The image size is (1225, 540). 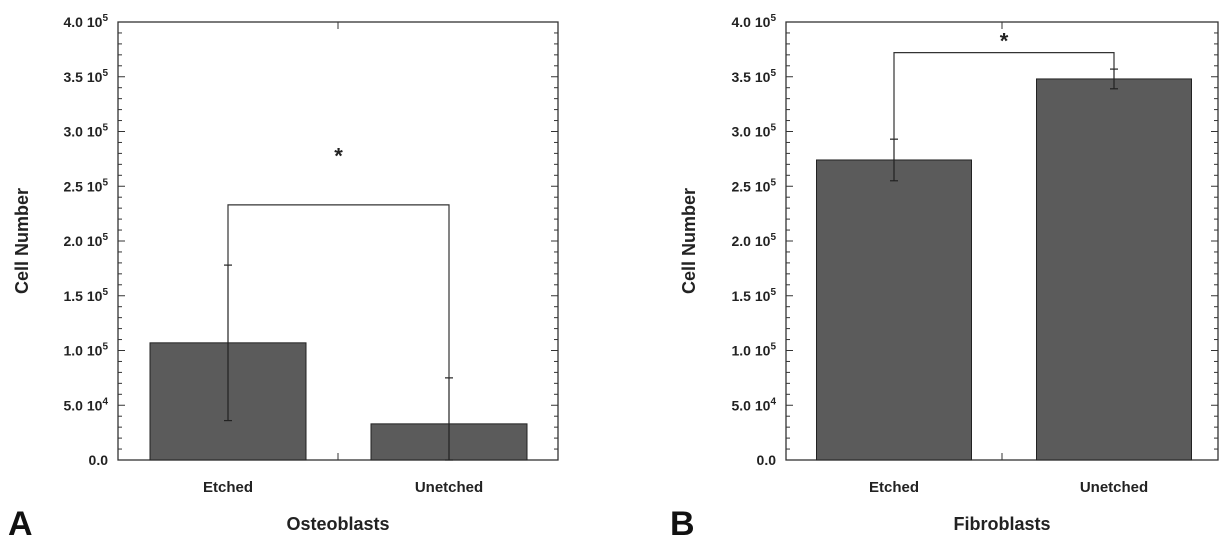 I want to click on x-axis-title: Fibroblasts, so click(x=1001, y=524).